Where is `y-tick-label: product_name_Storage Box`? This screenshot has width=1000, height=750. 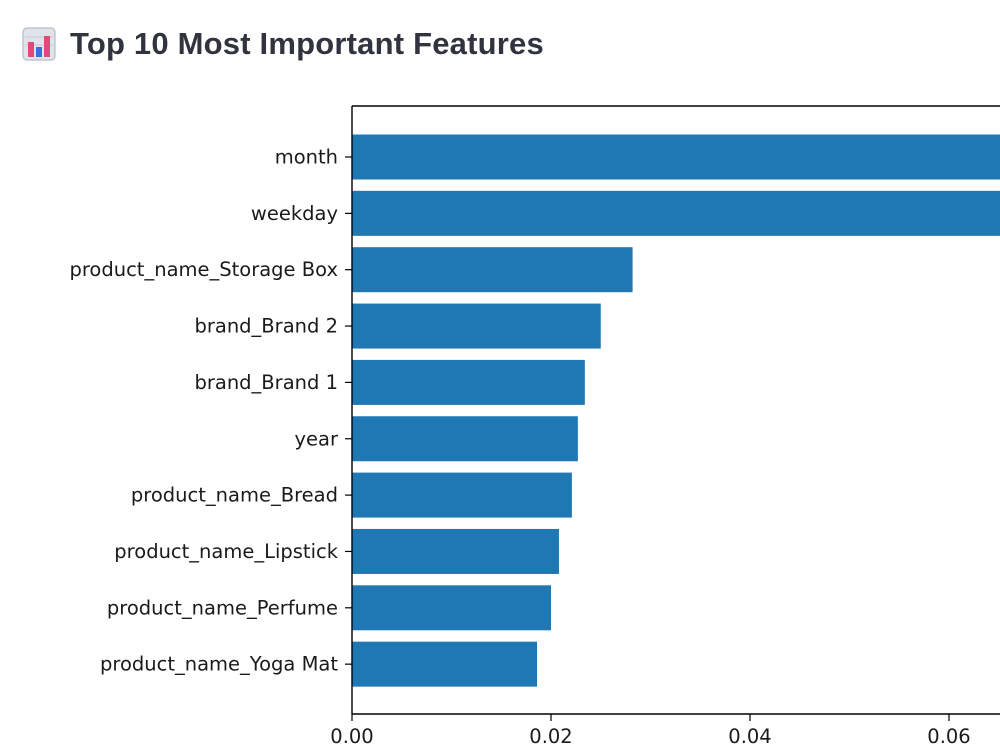 y-tick-label: product_name_Storage Box is located at coordinates (203, 269).